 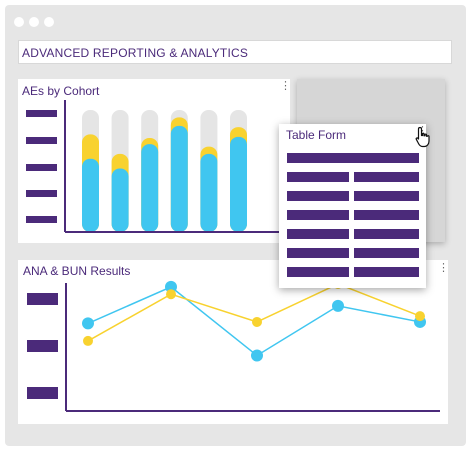 I want to click on line-card-title: ANA & BUN Results, so click(x=77, y=271).